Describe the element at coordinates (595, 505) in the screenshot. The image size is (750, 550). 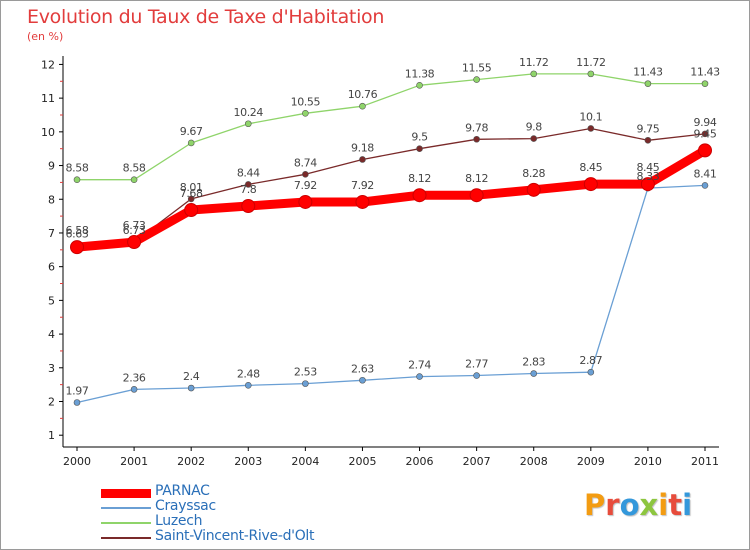
I see `logo-letter: P` at that location.